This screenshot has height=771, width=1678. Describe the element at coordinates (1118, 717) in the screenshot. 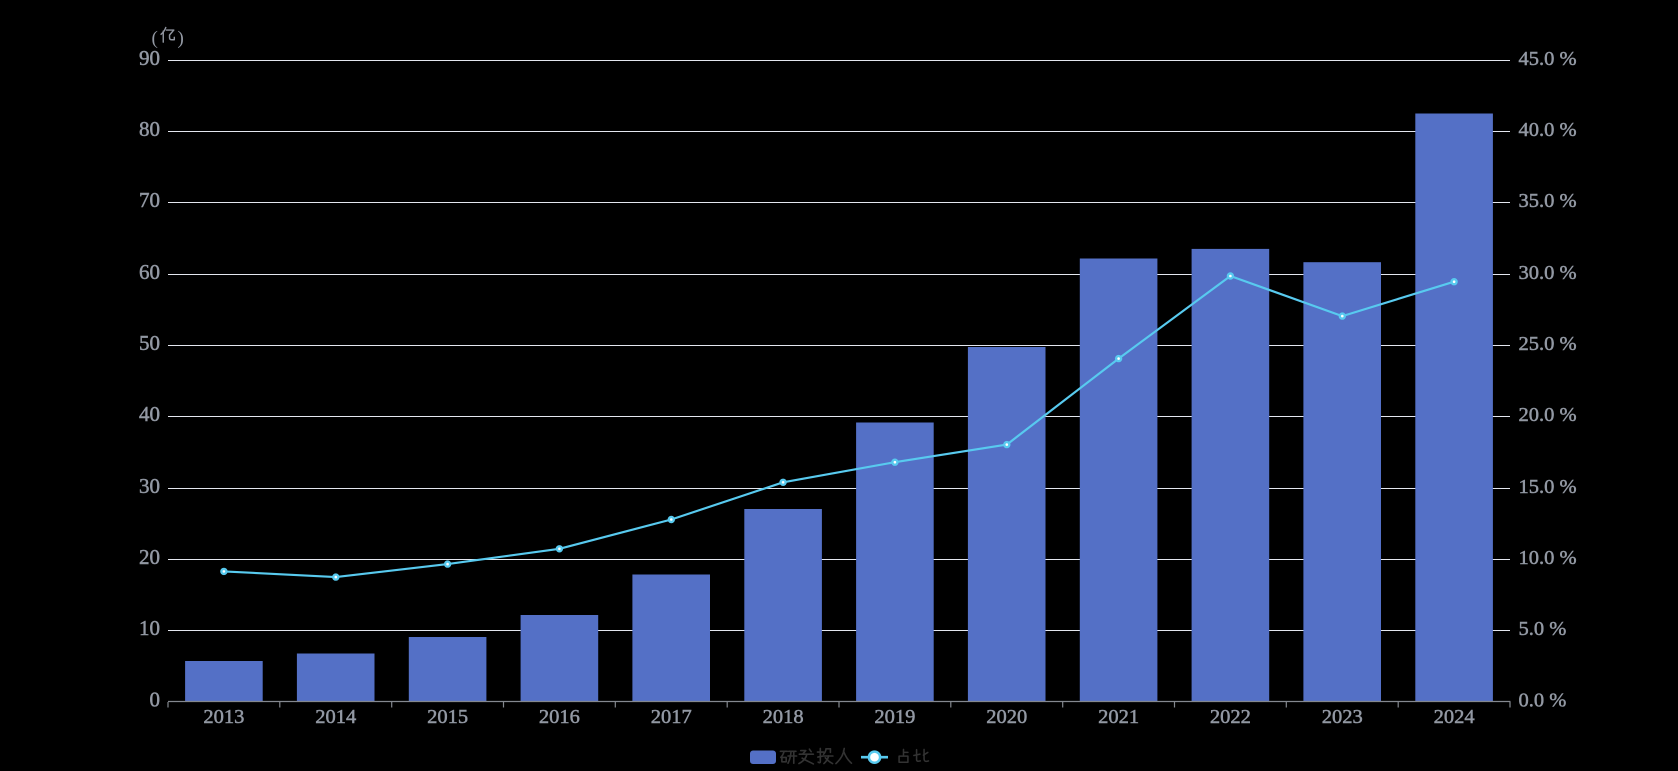

I see `svg-text: 2021` at that location.